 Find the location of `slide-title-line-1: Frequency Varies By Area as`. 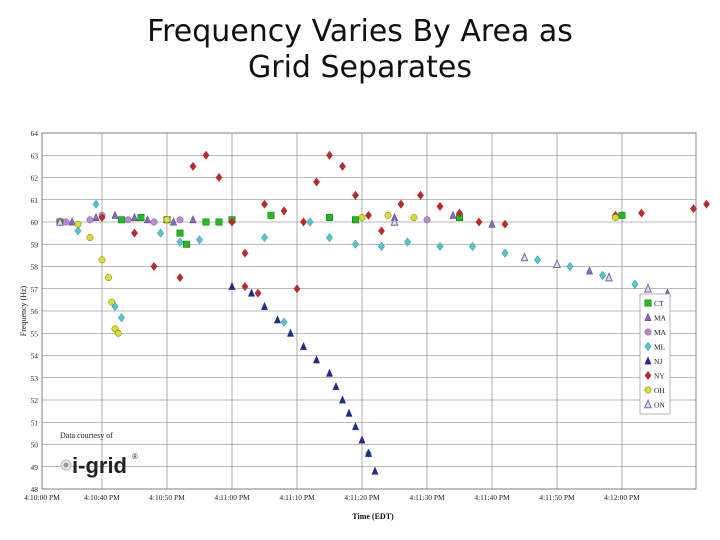

slide-title-line-1: Frequency Varies By Area as is located at coordinates (360, 31).